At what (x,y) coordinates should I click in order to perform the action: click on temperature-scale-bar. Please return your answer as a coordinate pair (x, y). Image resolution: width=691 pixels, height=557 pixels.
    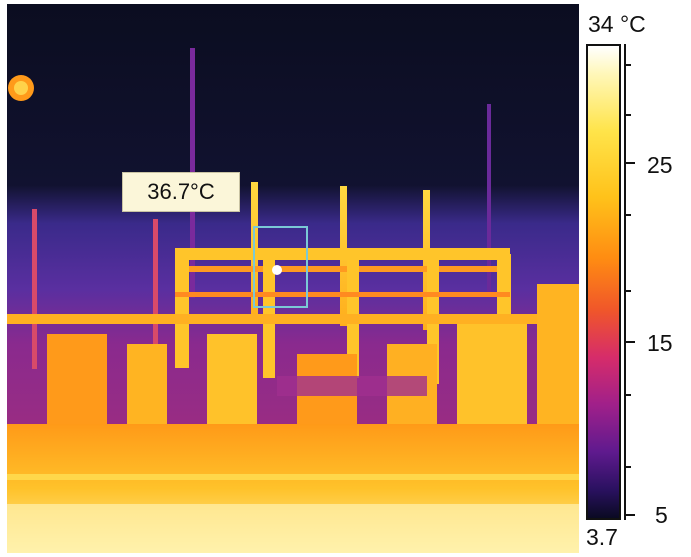
    Looking at the image, I should click on (603, 282).